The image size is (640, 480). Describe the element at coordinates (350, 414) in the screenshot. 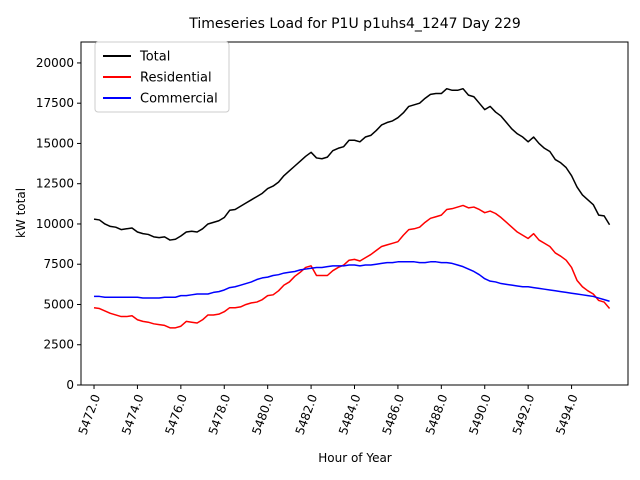

I see `x-tick-label: 5484.0` at that location.